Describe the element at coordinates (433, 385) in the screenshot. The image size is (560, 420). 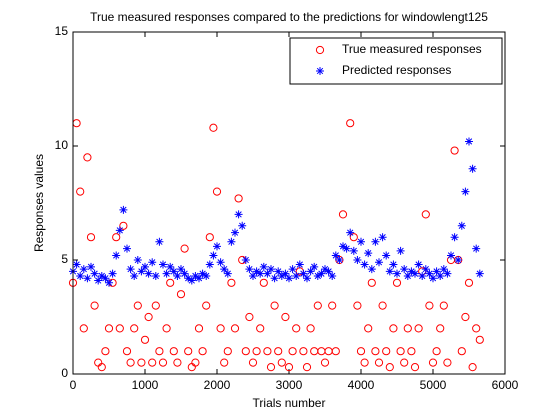
I see `x-tick-label: 5000` at that location.